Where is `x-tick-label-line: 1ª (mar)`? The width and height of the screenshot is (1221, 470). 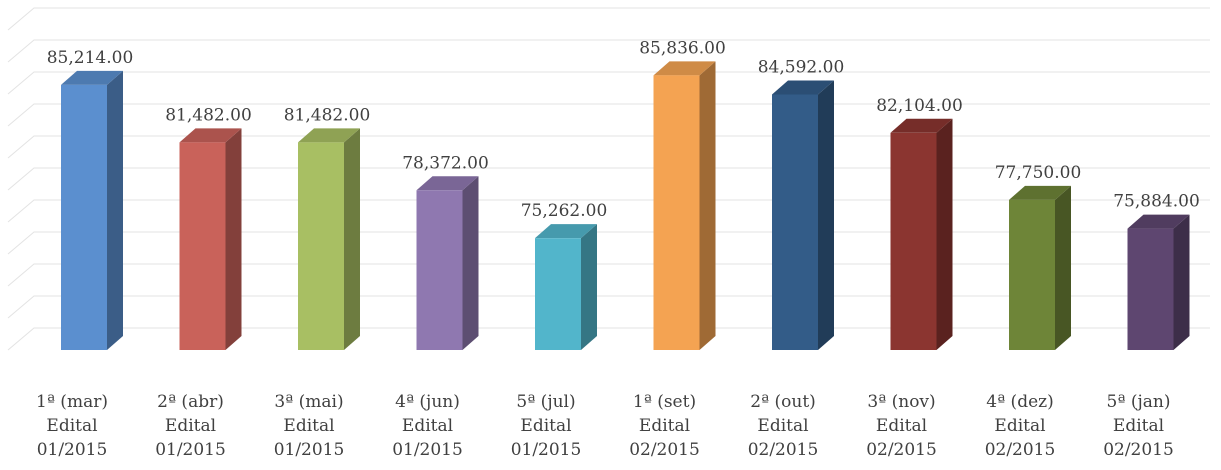
x-tick-label-line: 1ª (mar) is located at coordinates (72, 402).